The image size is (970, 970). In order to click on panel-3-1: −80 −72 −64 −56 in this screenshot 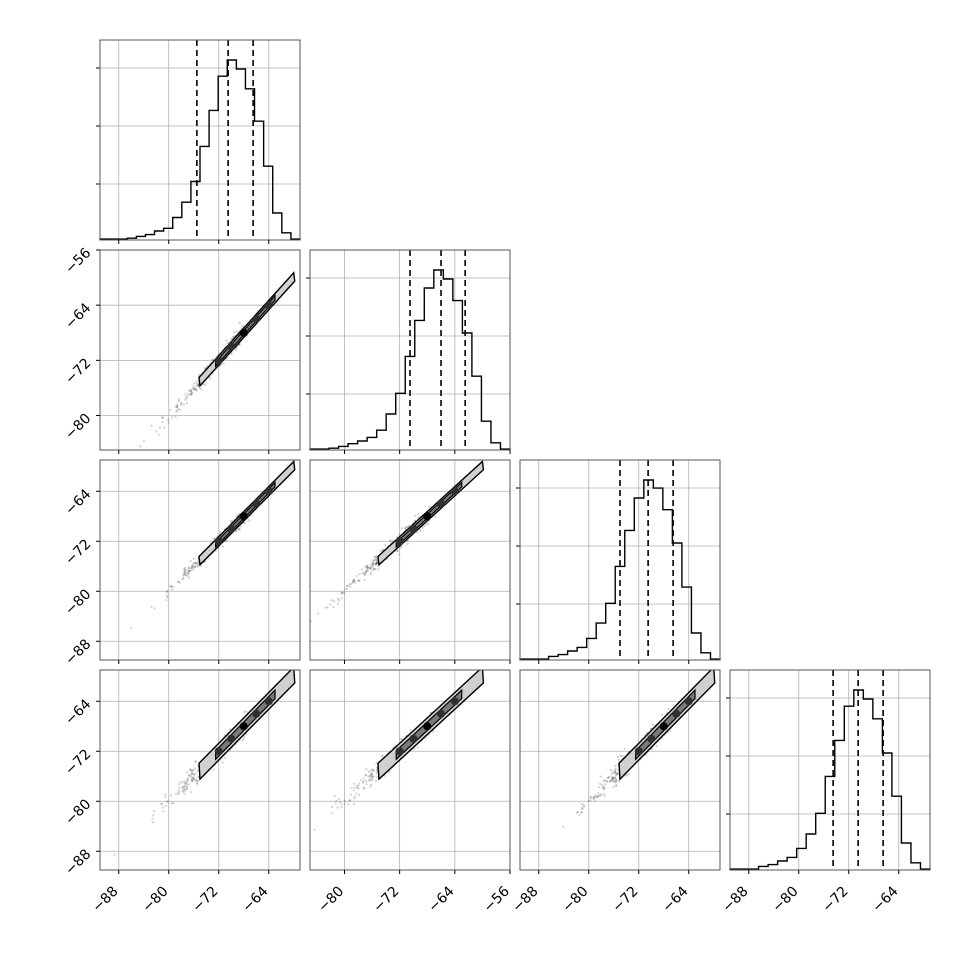, I will do `click(411, 792)`.